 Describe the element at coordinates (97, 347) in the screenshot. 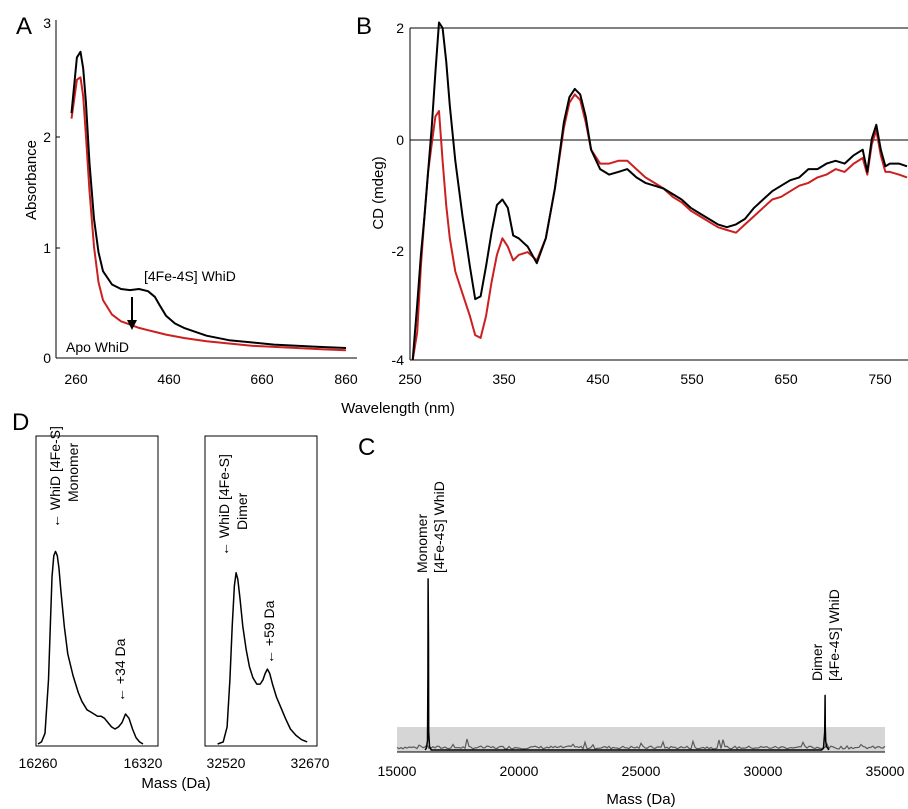

I see `panel-a-apo-label: Apo WhiD` at that location.